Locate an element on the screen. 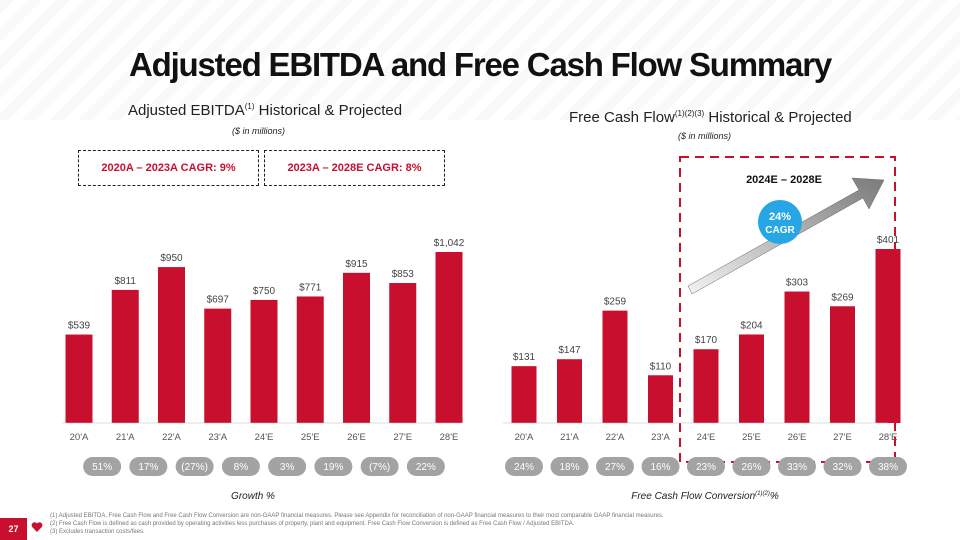 The height and width of the screenshot is (540, 960). footnote-3: (3) Excludes transaction costs/fees. is located at coordinates (97, 532).